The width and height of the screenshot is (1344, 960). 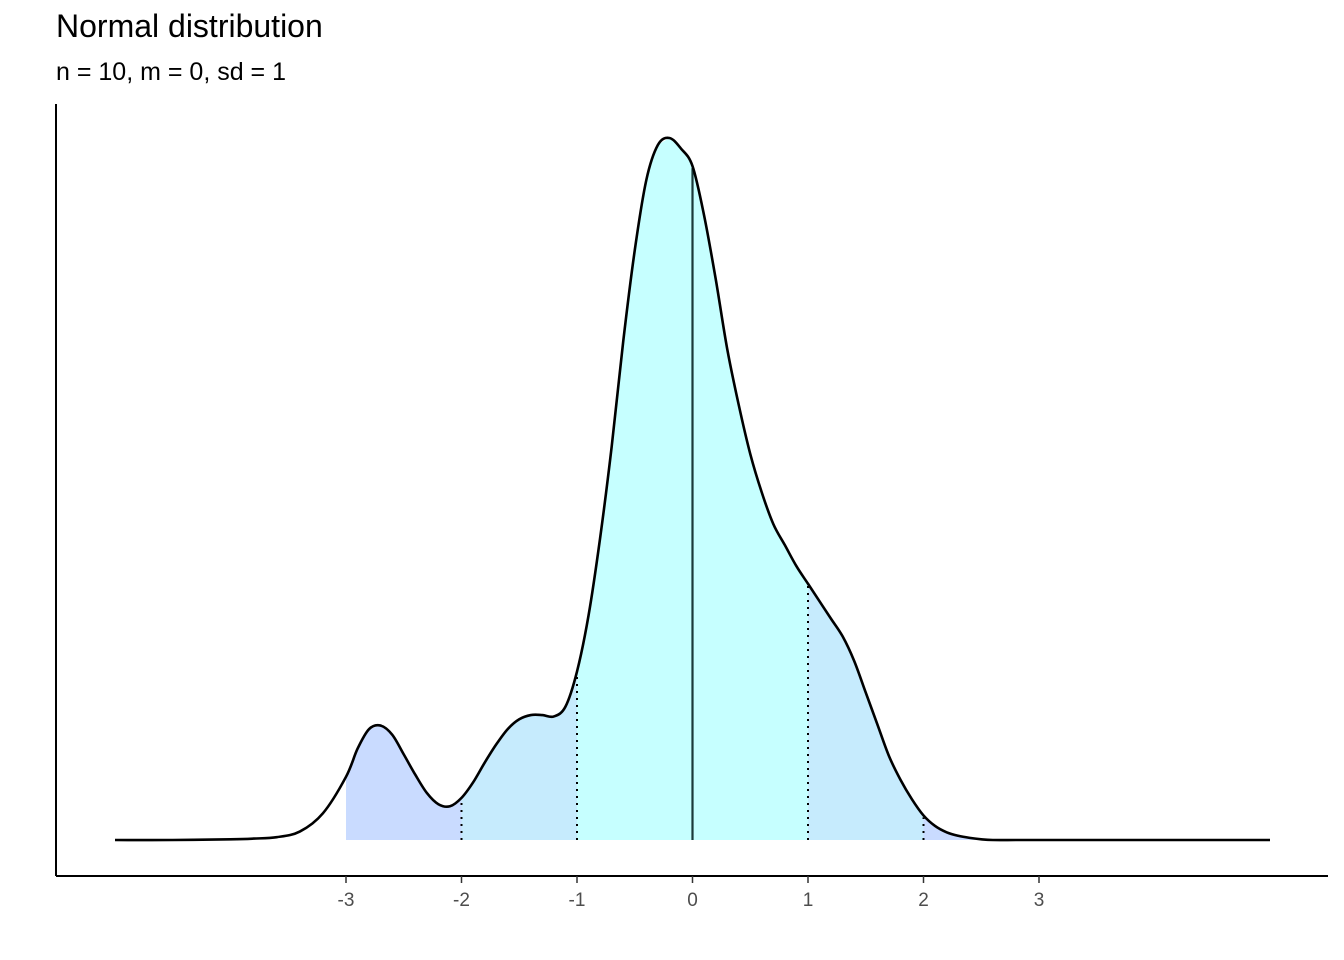 I want to click on x-tick-label: -2, so click(x=461, y=900).